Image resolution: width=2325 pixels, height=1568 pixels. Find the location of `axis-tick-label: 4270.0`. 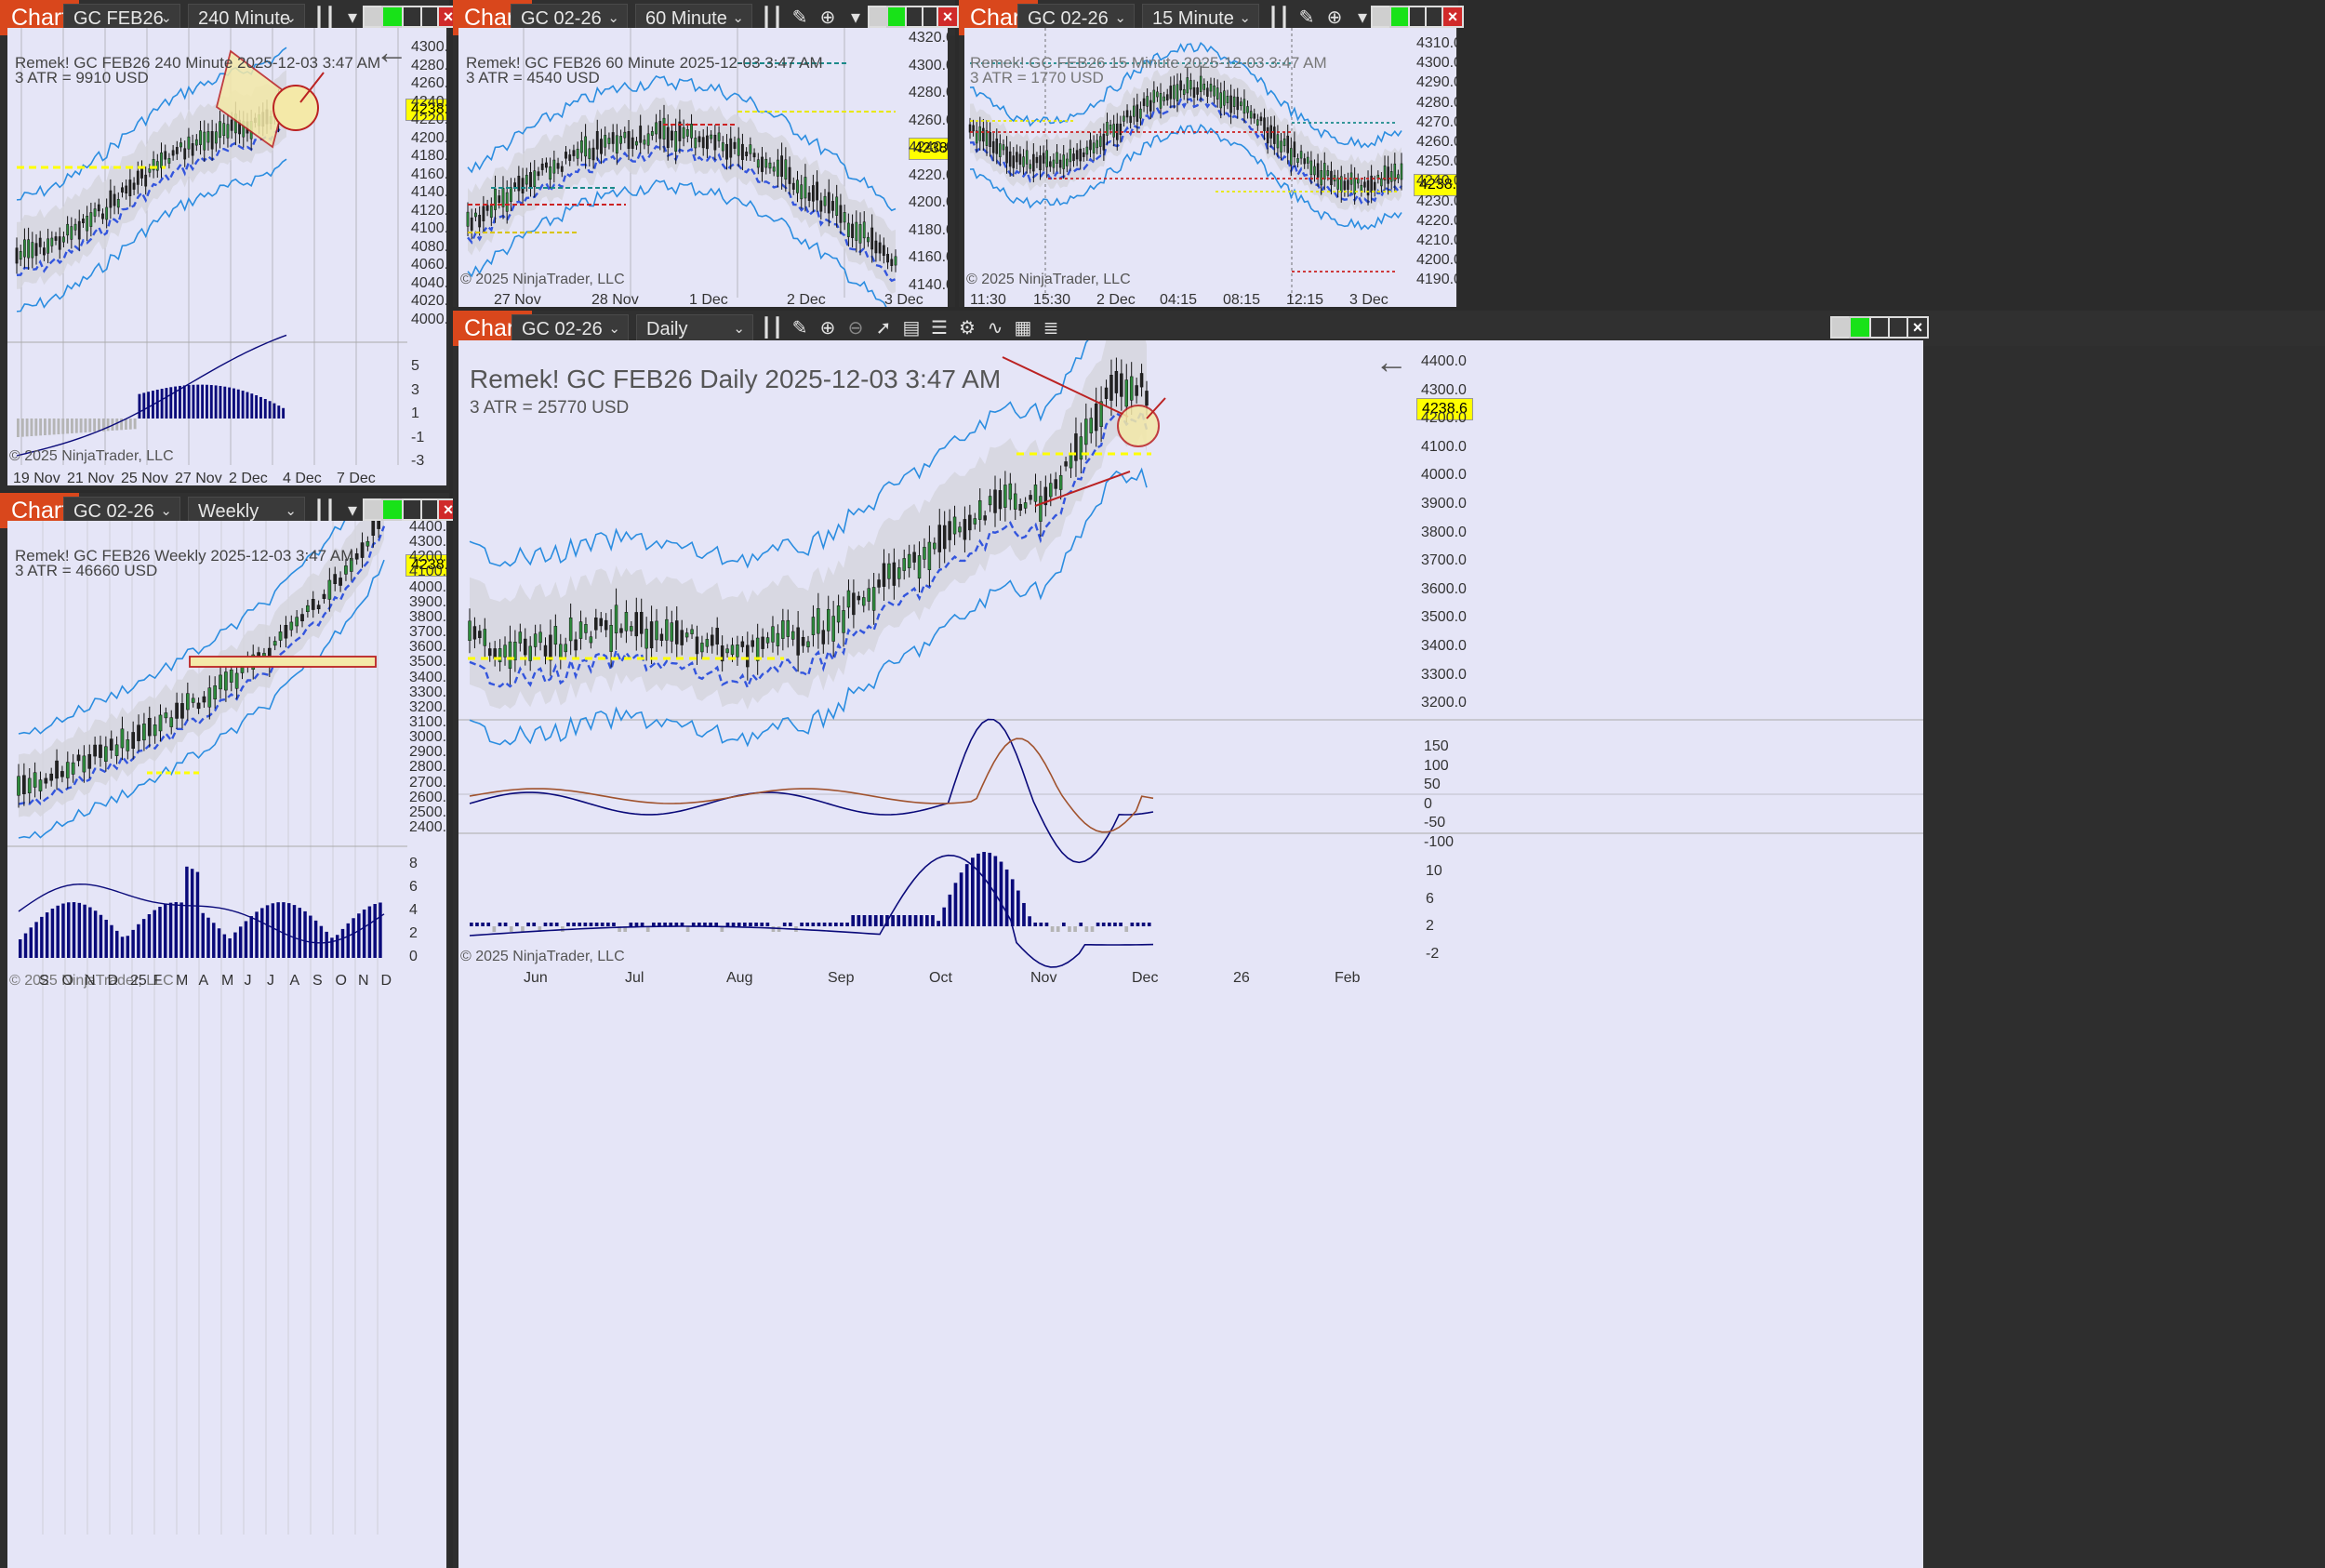

axis-tick-label: 4270.0 is located at coordinates (1436, 121).